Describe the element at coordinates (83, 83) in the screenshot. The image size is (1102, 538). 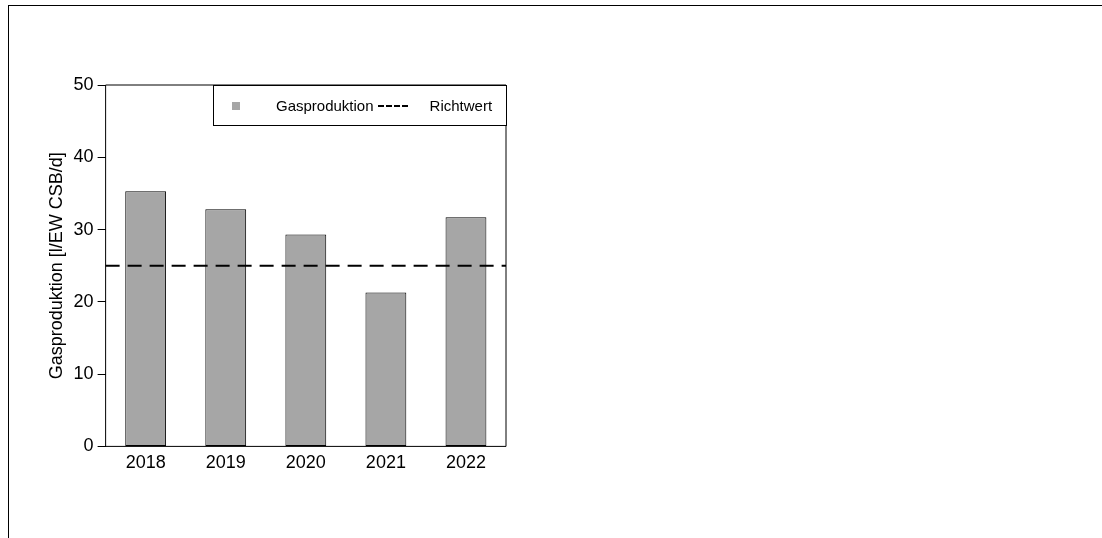
I see `y-tick-label: 50` at that location.